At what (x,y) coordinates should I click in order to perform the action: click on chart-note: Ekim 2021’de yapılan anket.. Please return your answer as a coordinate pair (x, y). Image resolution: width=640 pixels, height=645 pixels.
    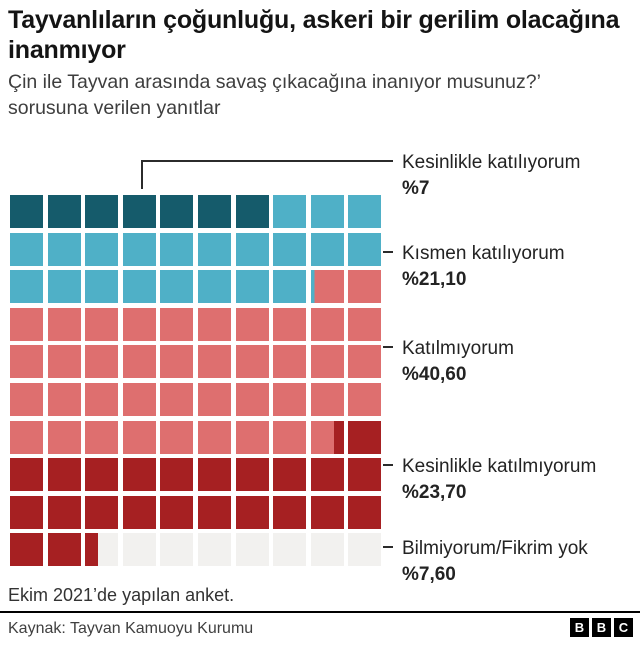
    Looking at the image, I should click on (121, 595).